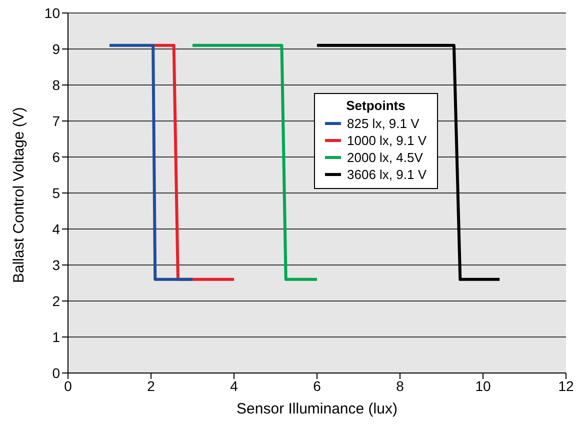 This screenshot has width=584, height=433. I want to click on x-tick-label: 4, so click(234, 386).